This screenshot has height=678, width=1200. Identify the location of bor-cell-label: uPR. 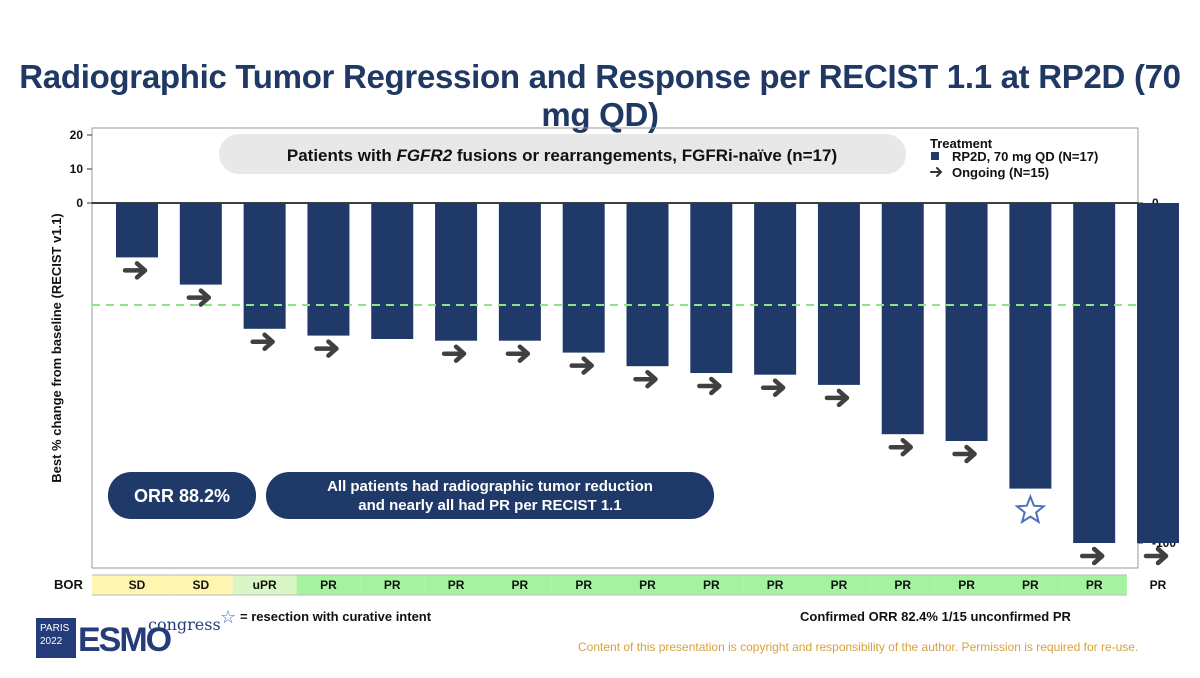
(265, 585).